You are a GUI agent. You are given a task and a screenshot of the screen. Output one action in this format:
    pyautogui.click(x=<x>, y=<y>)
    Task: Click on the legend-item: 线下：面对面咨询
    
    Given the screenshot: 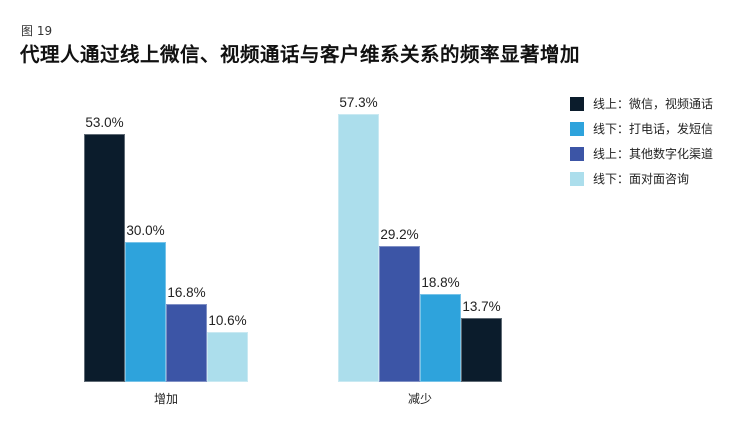 What is the action you would take?
    pyautogui.click(x=641, y=178)
    